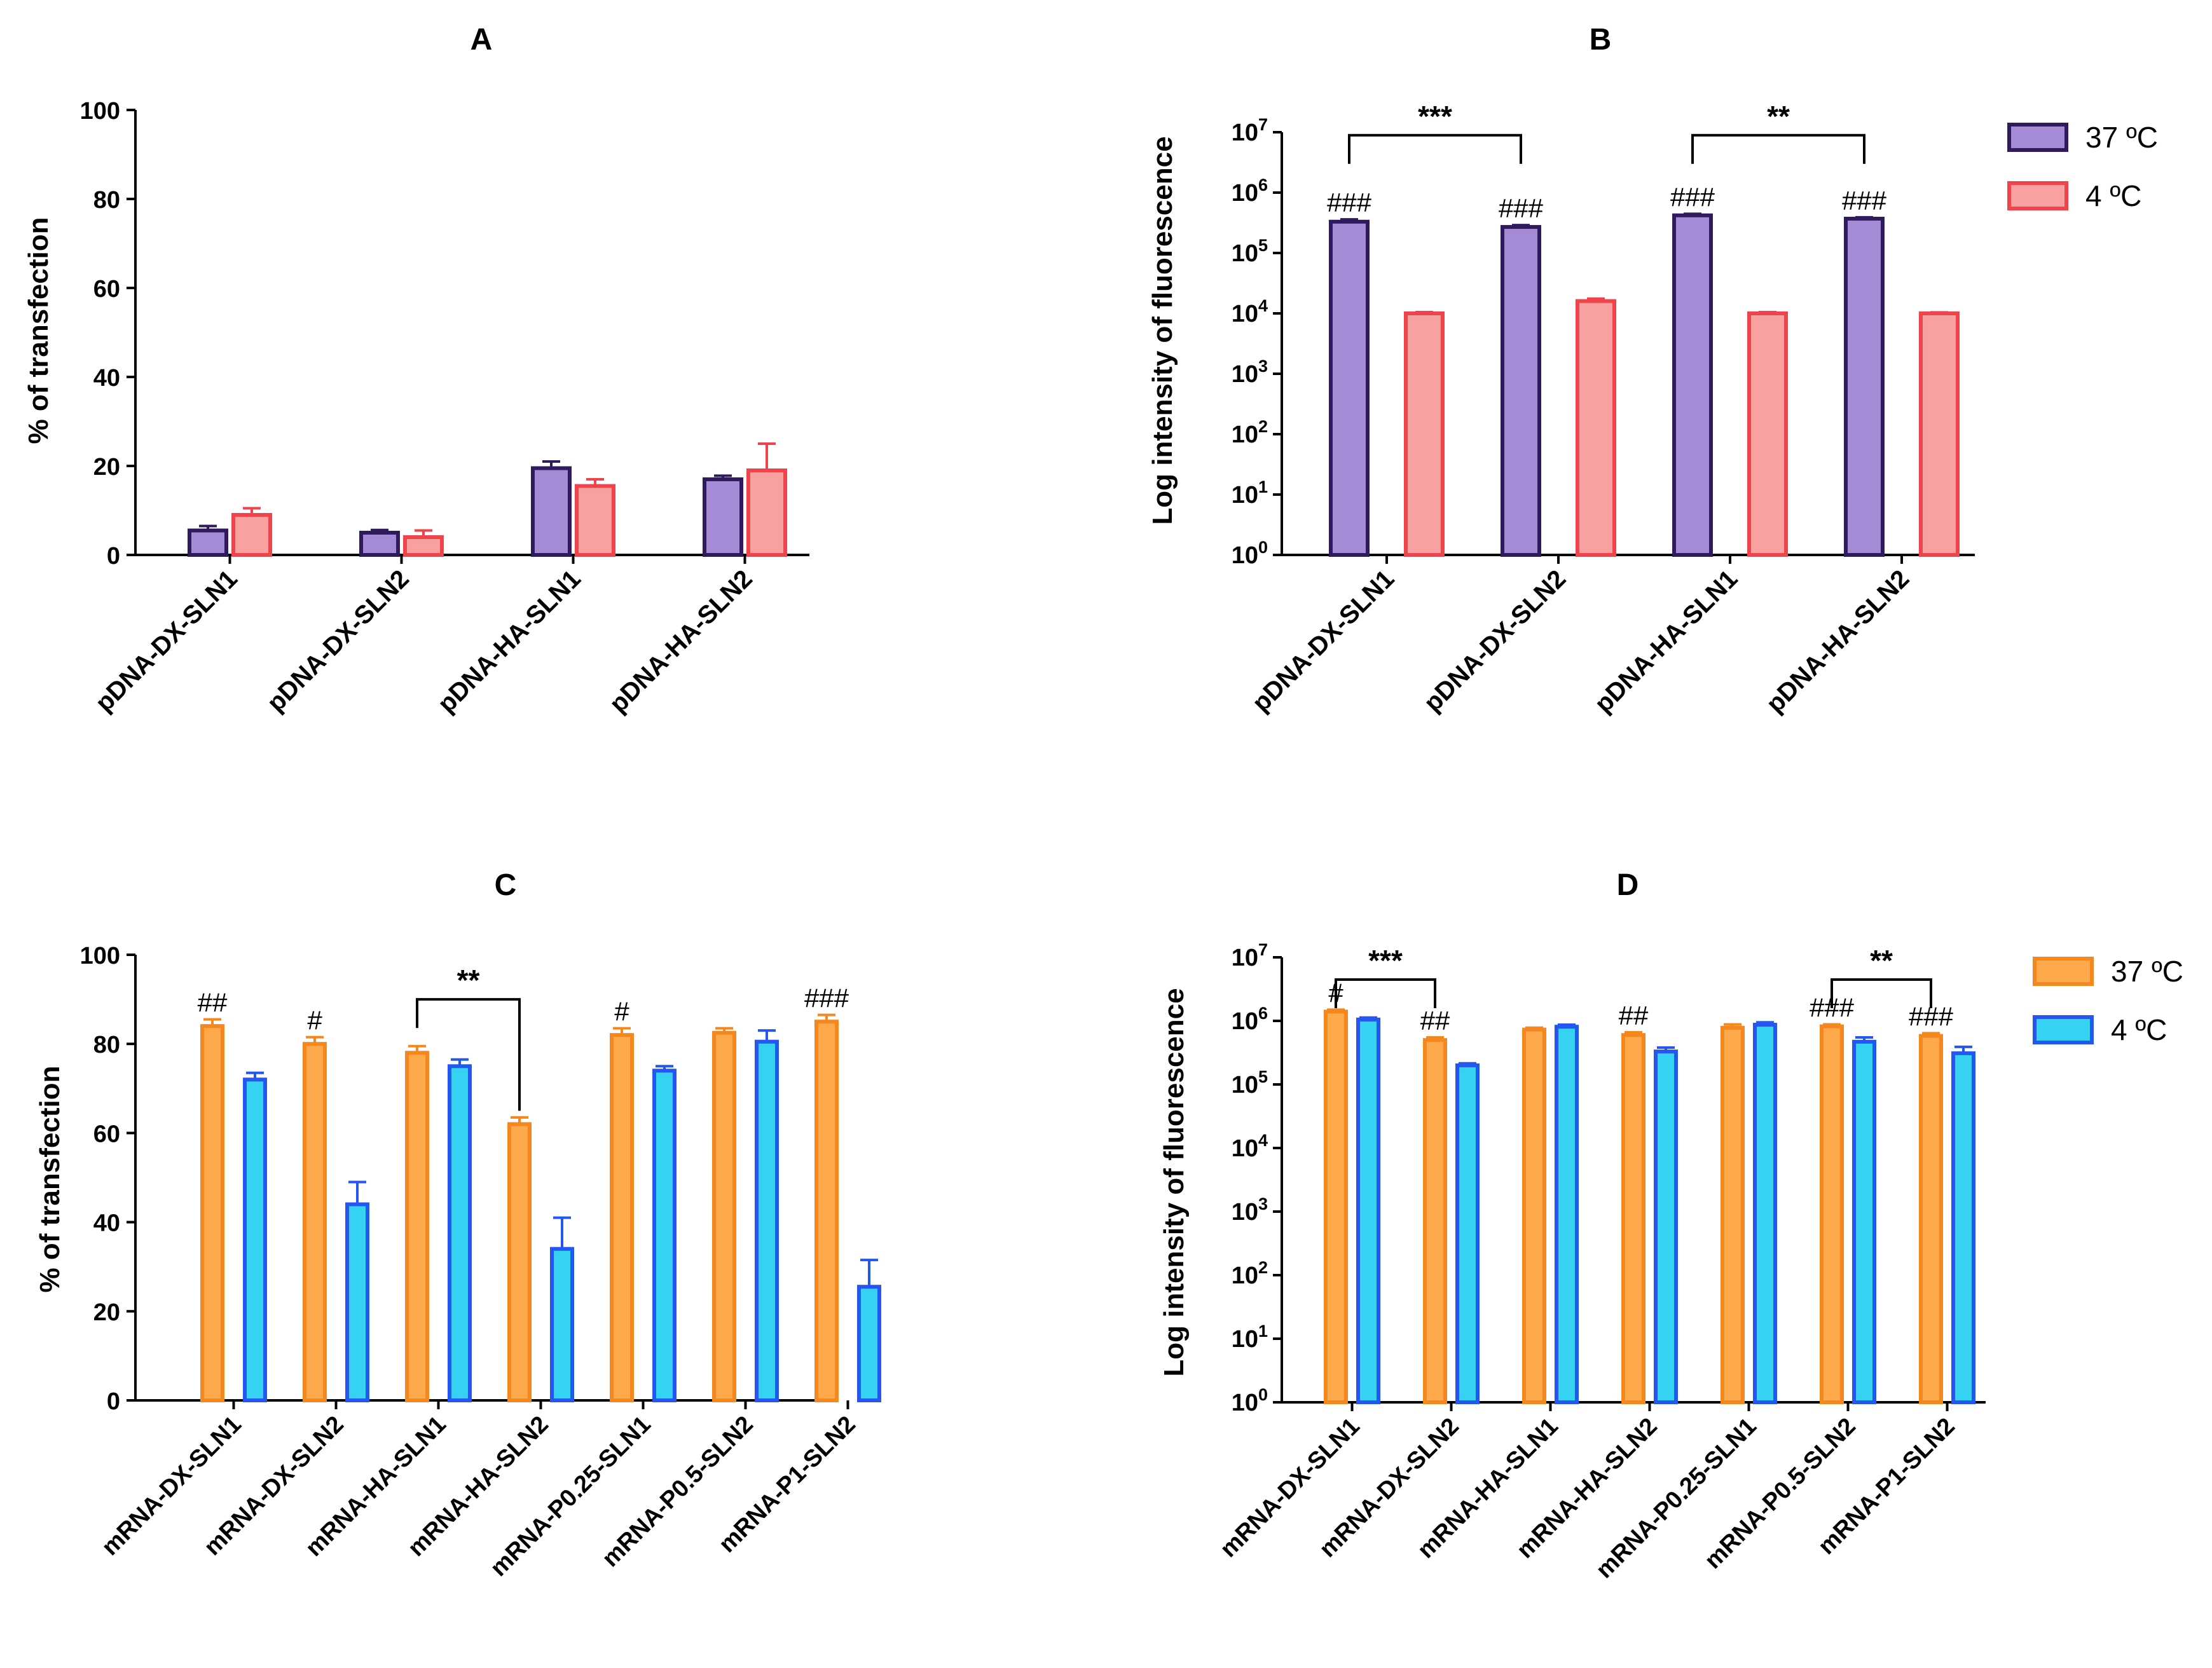  Describe the element at coordinates (1162, 330) in the screenshot. I see `y-axis-label: Log intensity of fluorescence` at that location.